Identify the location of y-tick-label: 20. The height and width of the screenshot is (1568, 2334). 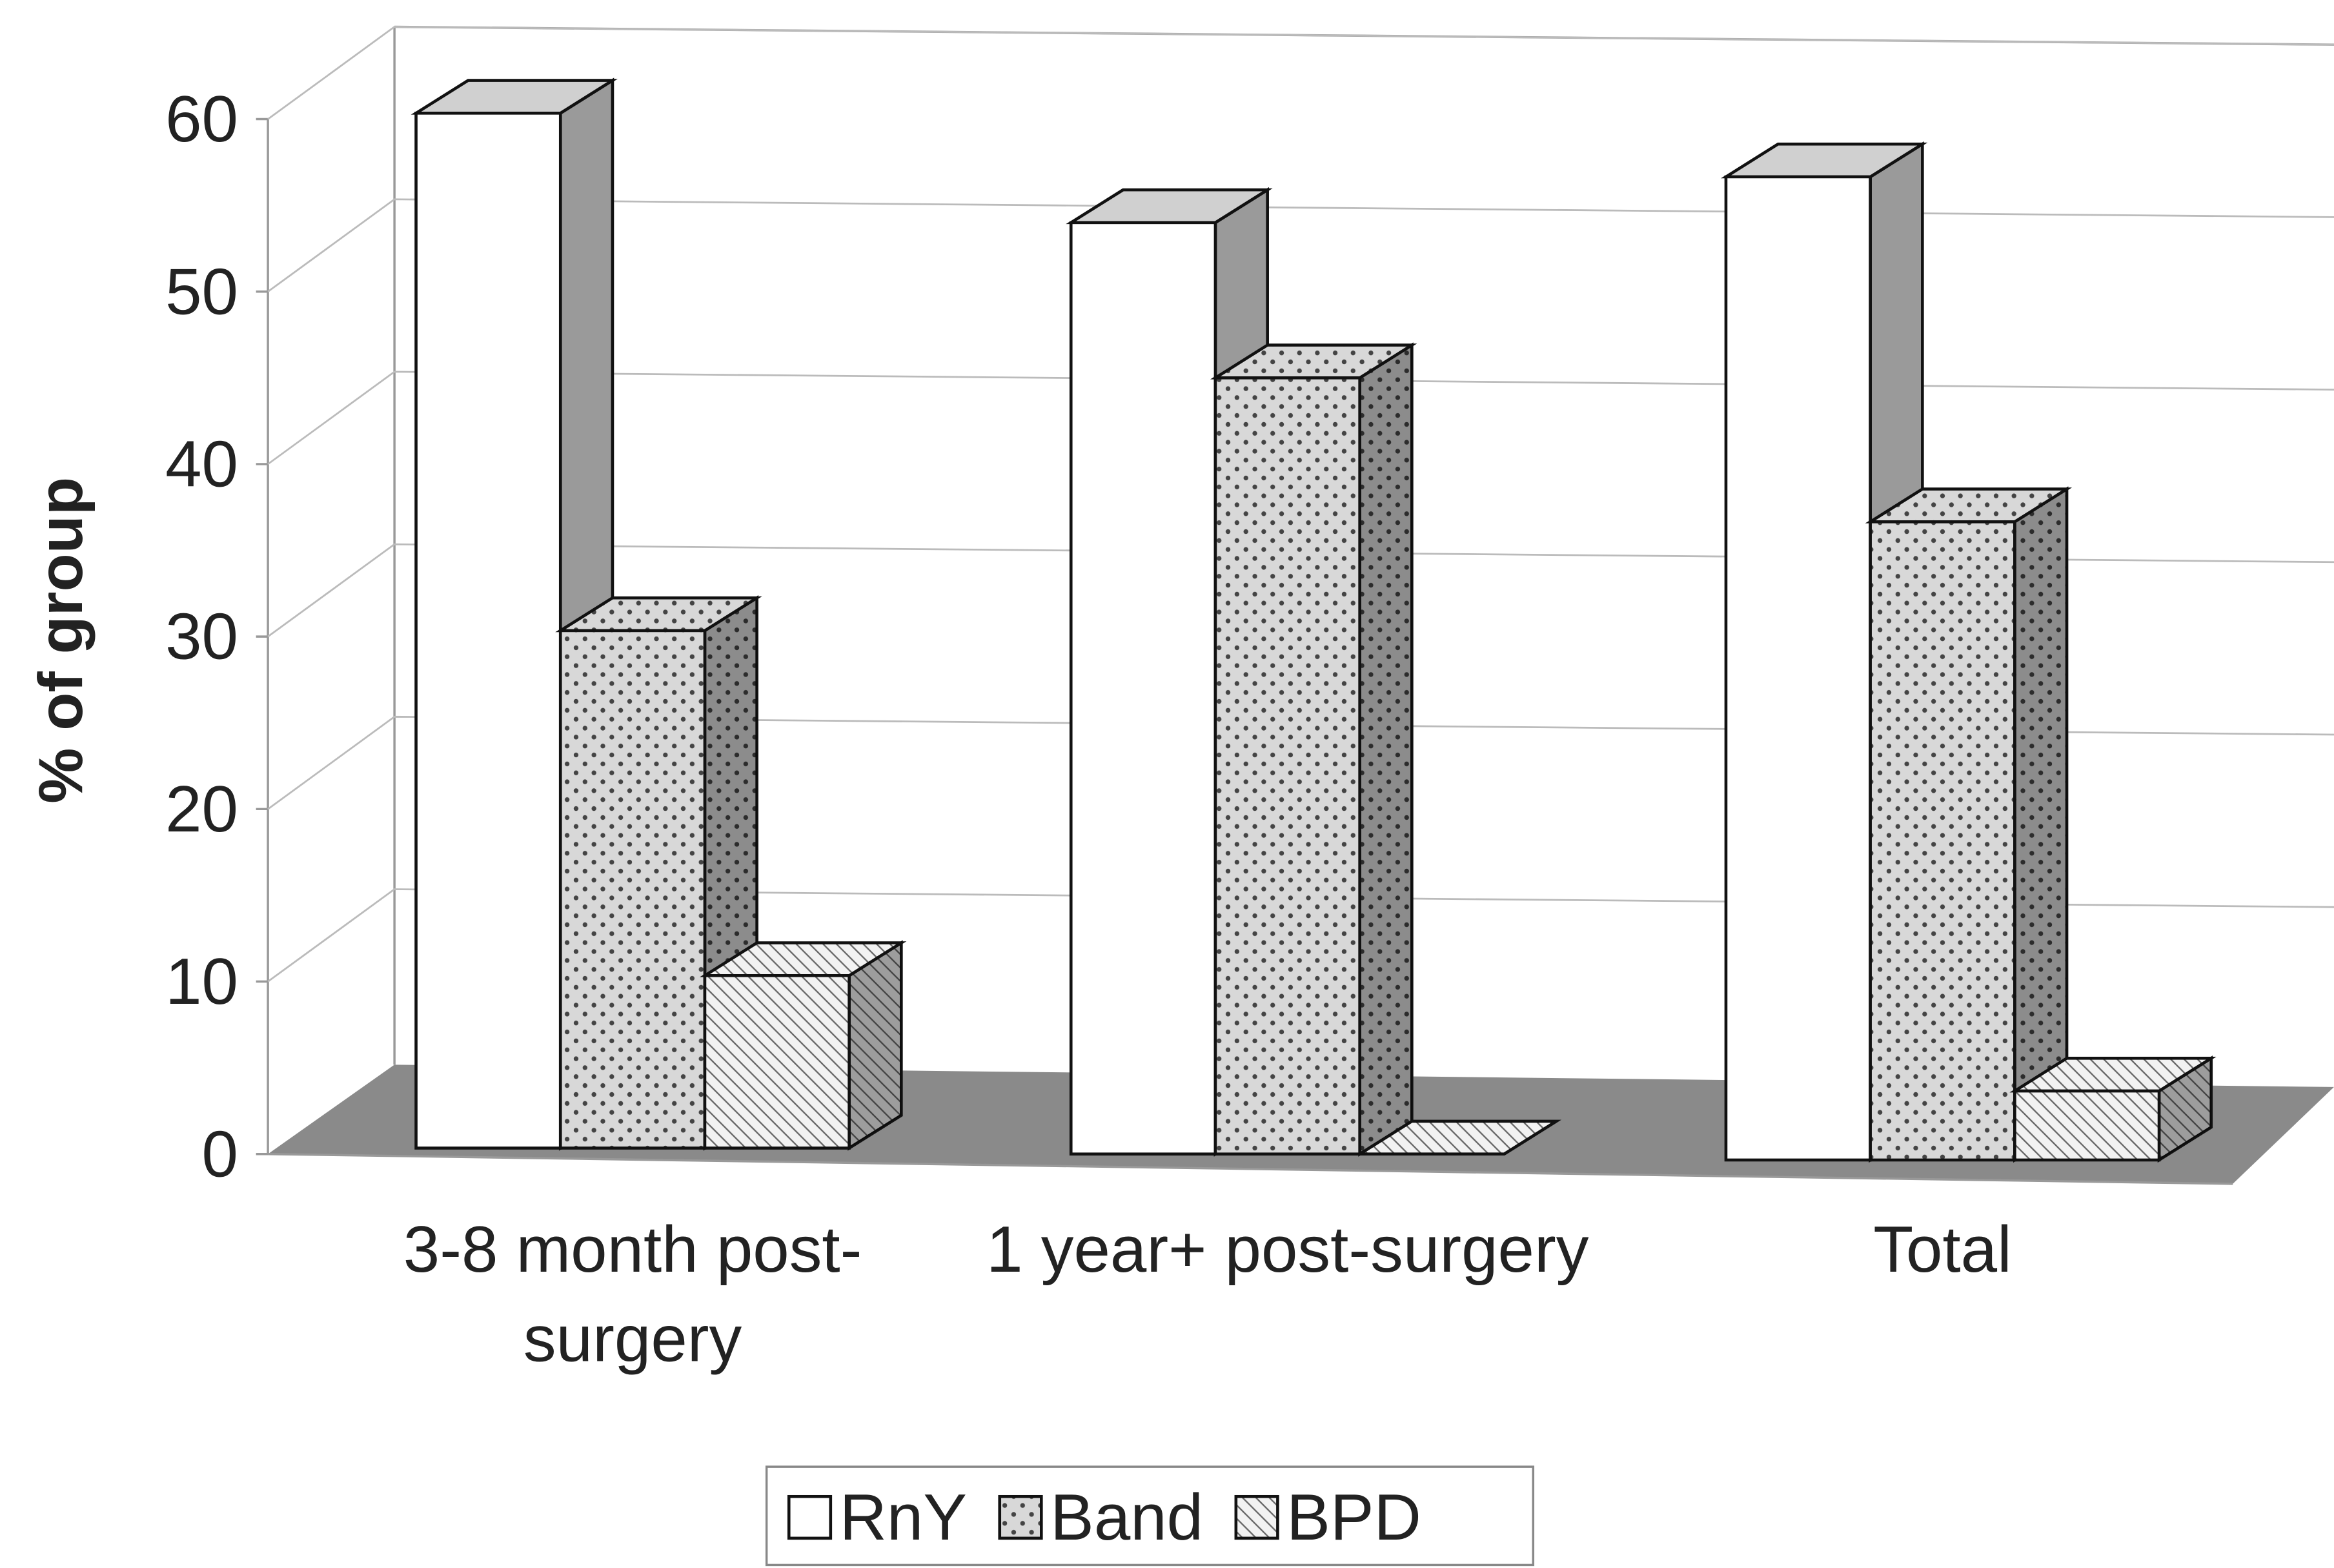
(201, 809).